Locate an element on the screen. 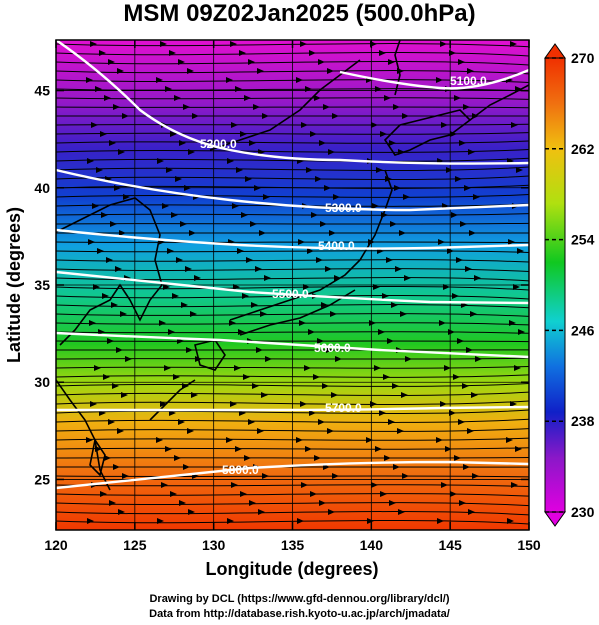 The width and height of the screenshot is (599, 625). map-title: MSM 09Z02Jan2025 (500.0hPa) is located at coordinates (299, 13).